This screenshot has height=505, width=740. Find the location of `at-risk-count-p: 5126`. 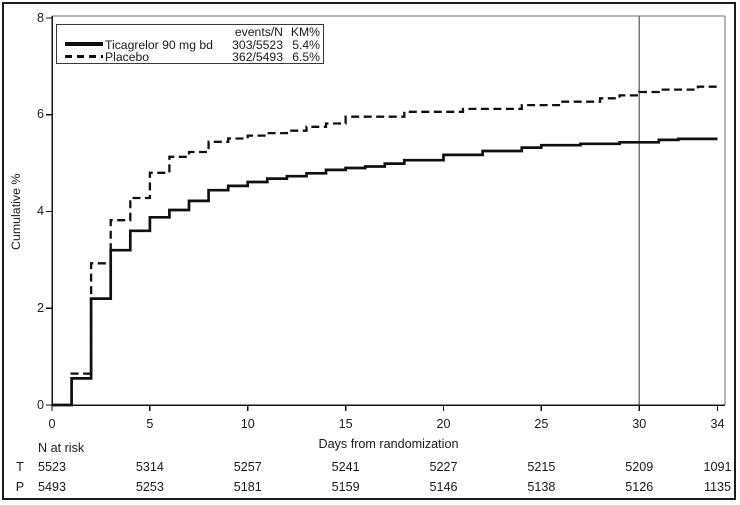

at-risk-count-p: 5126 is located at coordinates (639, 487).